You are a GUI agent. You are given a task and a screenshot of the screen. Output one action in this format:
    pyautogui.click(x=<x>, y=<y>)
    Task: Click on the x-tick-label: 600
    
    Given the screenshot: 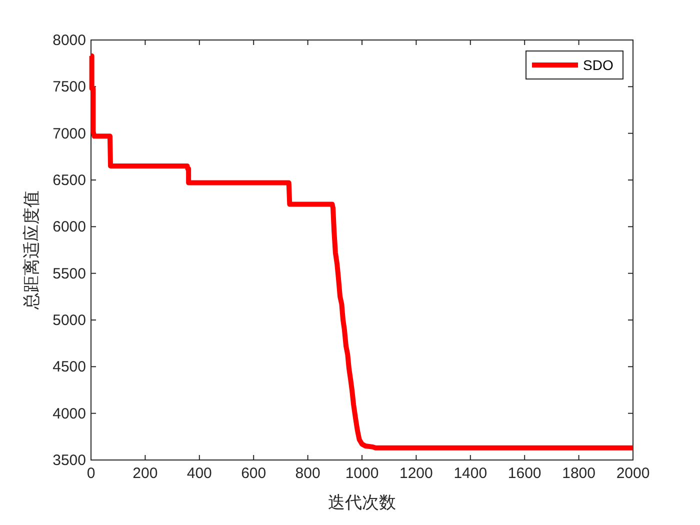 What is the action you would take?
    pyautogui.click(x=253, y=473)
    